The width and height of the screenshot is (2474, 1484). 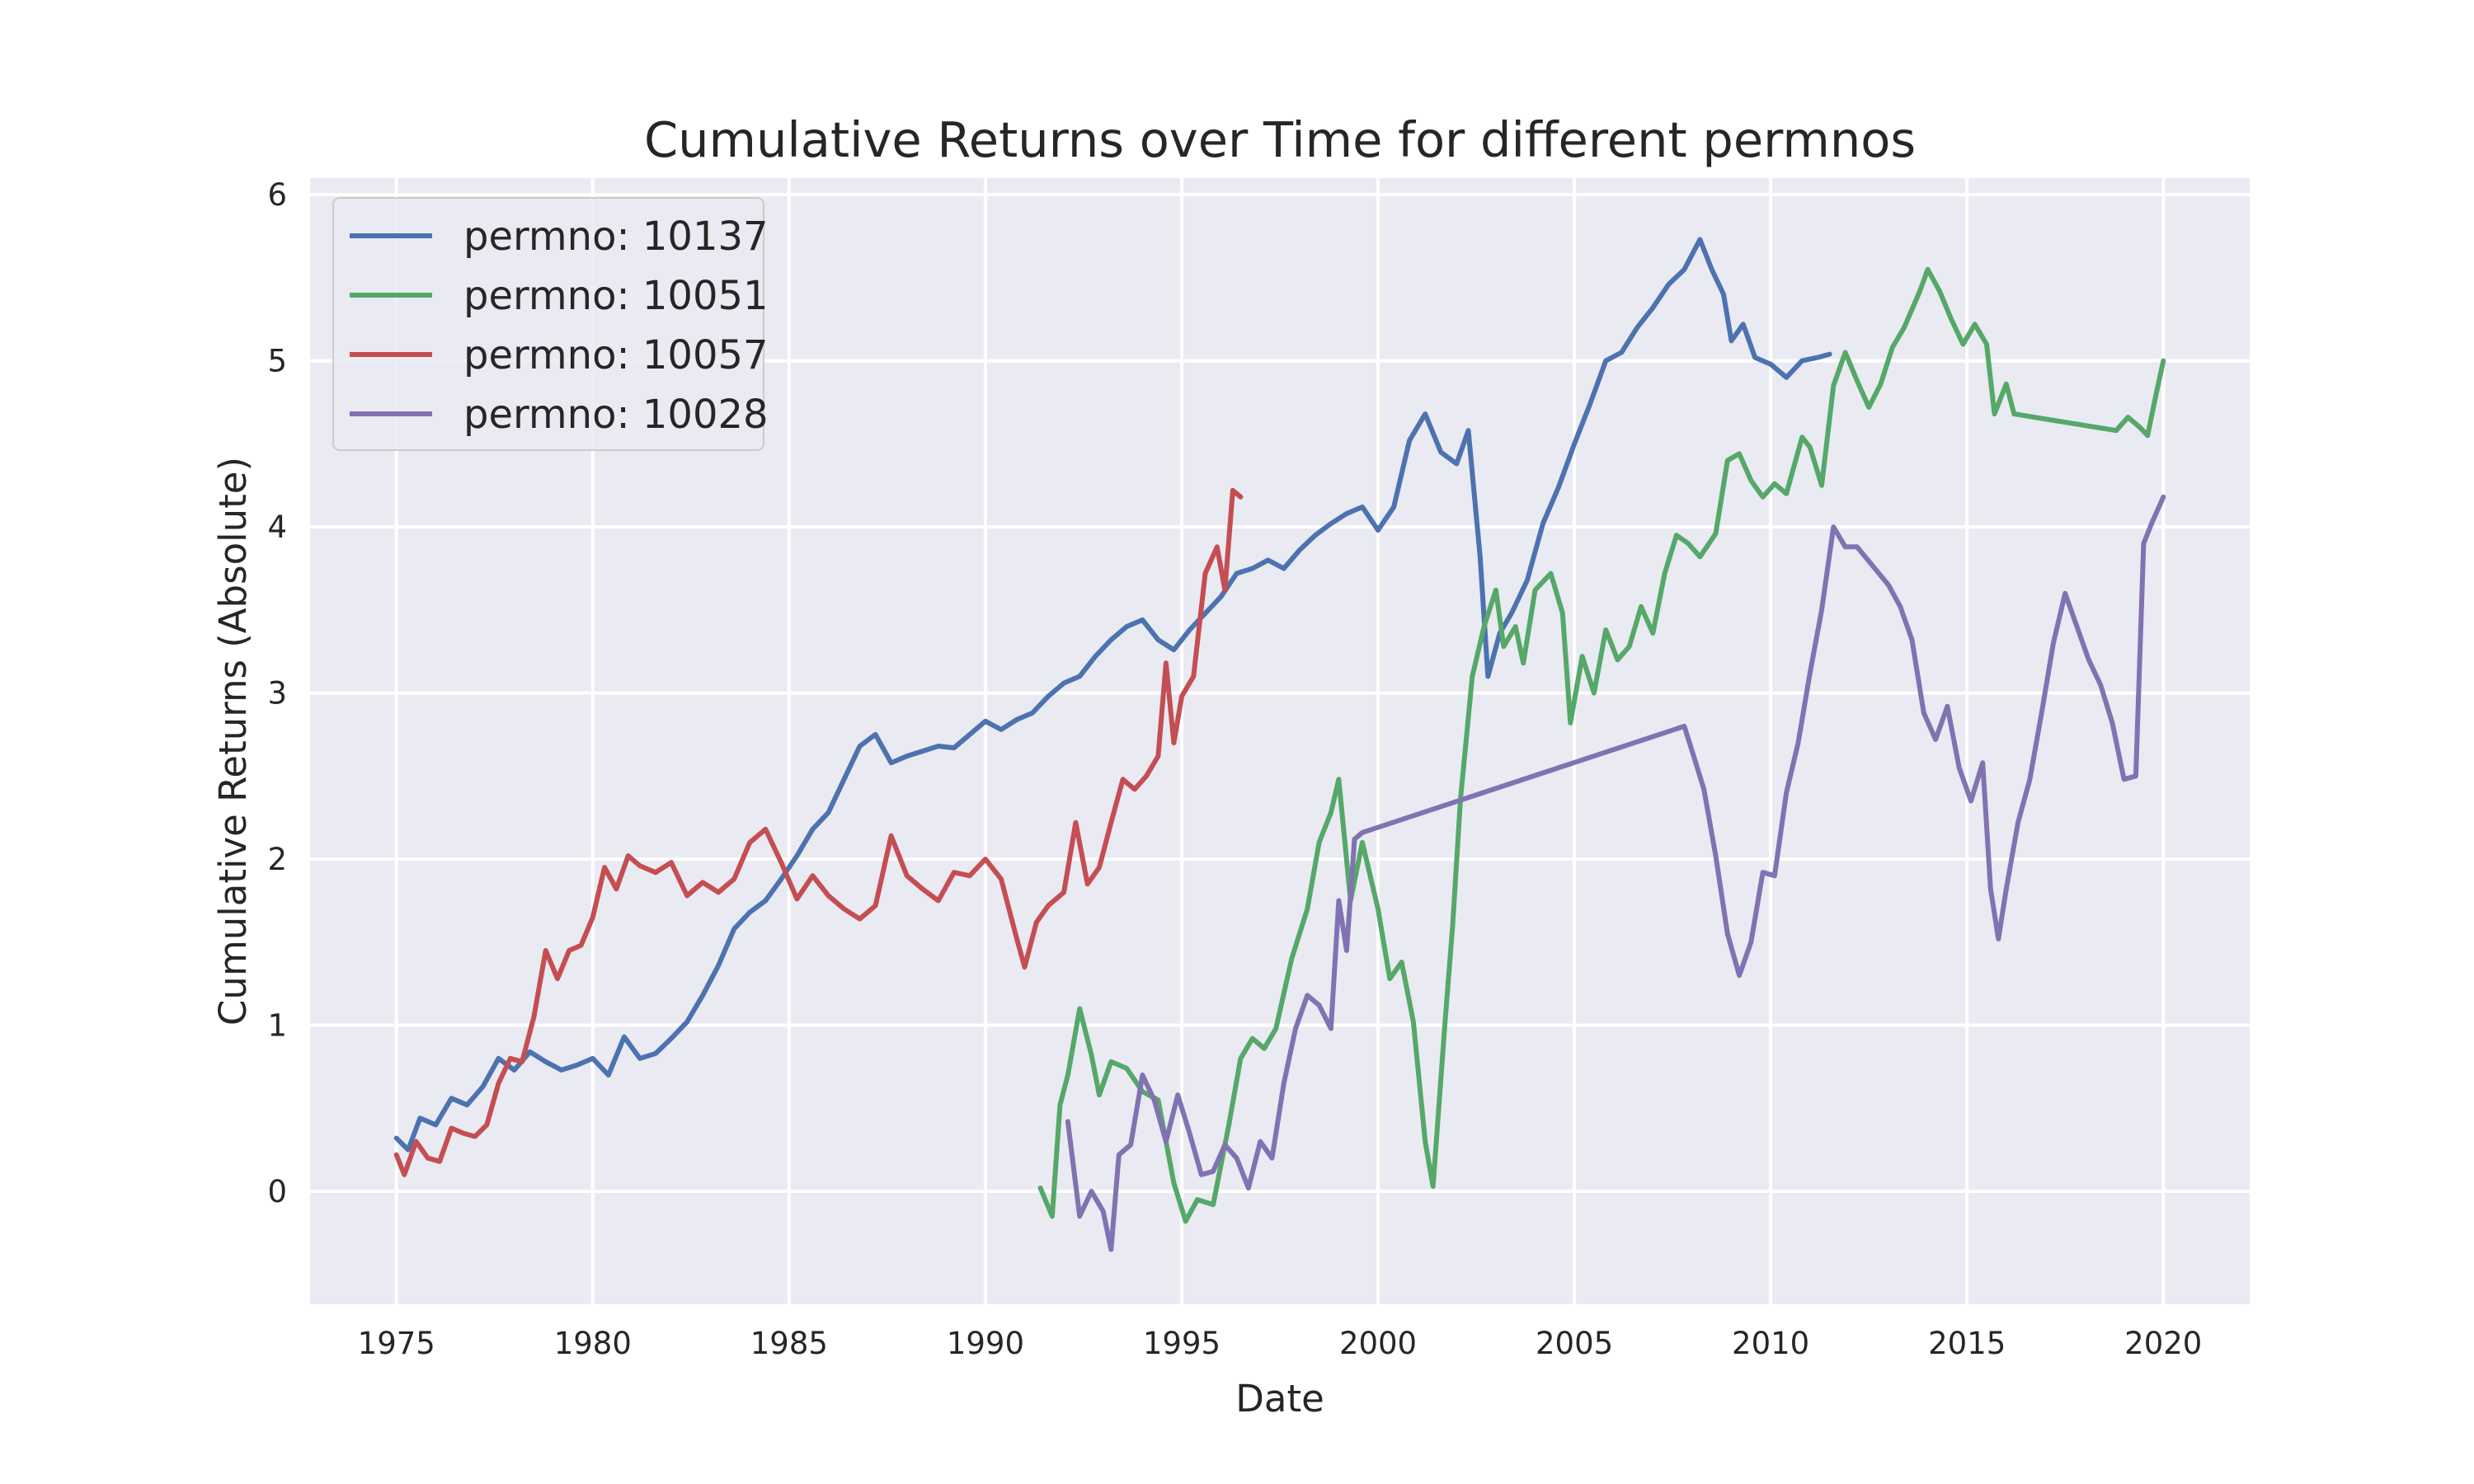 What do you see at coordinates (277, 195) in the screenshot?
I see `y-tick-label: 6` at bounding box center [277, 195].